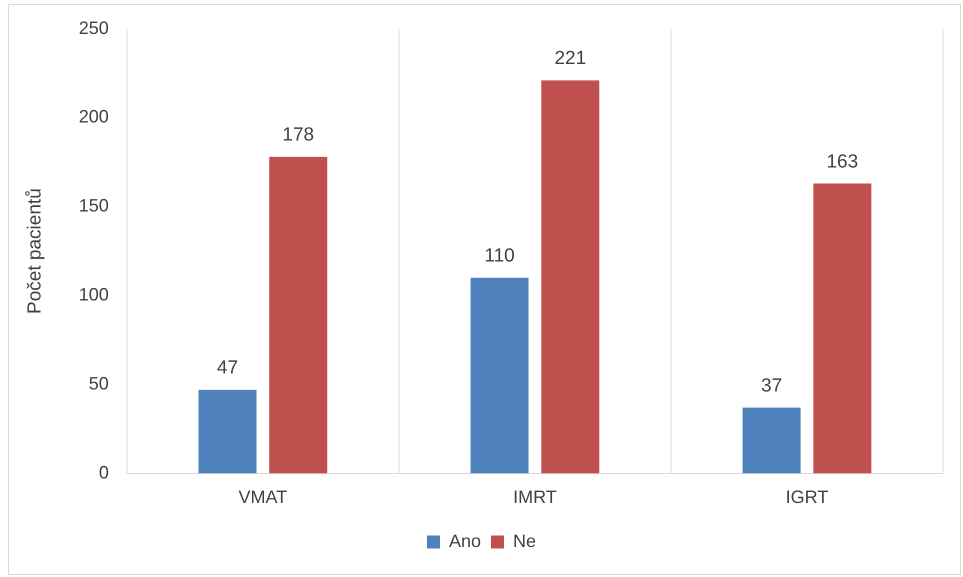 The height and width of the screenshot is (577, 963). I want to click on data-label: 110, so click(499, 256).